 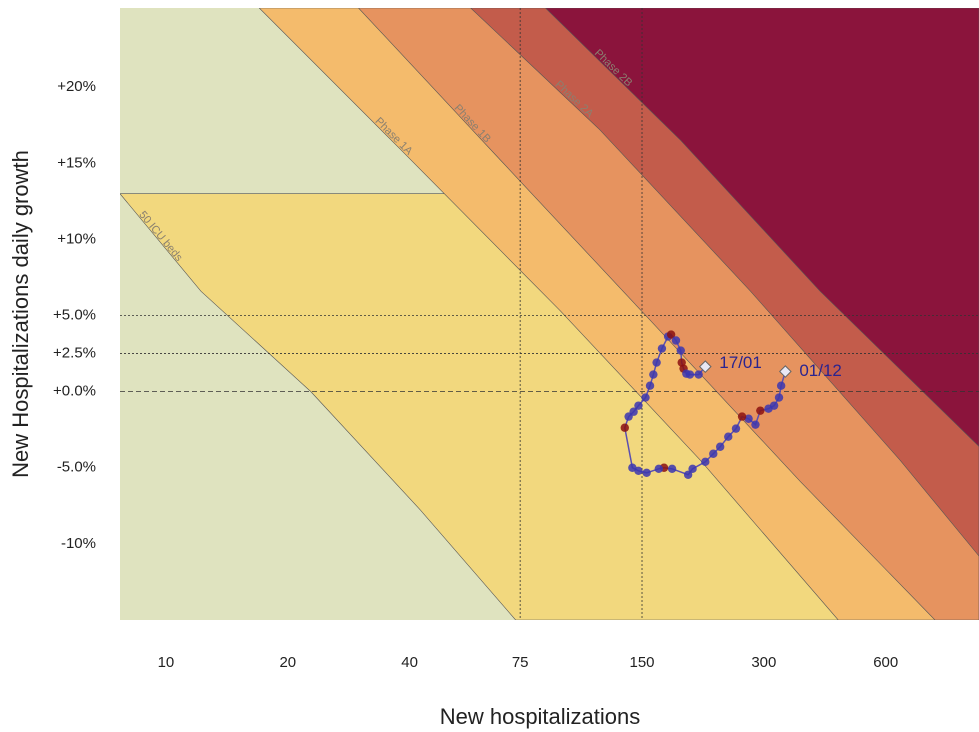 What do you see at coordinates (820, 370) in the screenshot?
I see `point-label: 01/12` at bounding box center [820, 370].